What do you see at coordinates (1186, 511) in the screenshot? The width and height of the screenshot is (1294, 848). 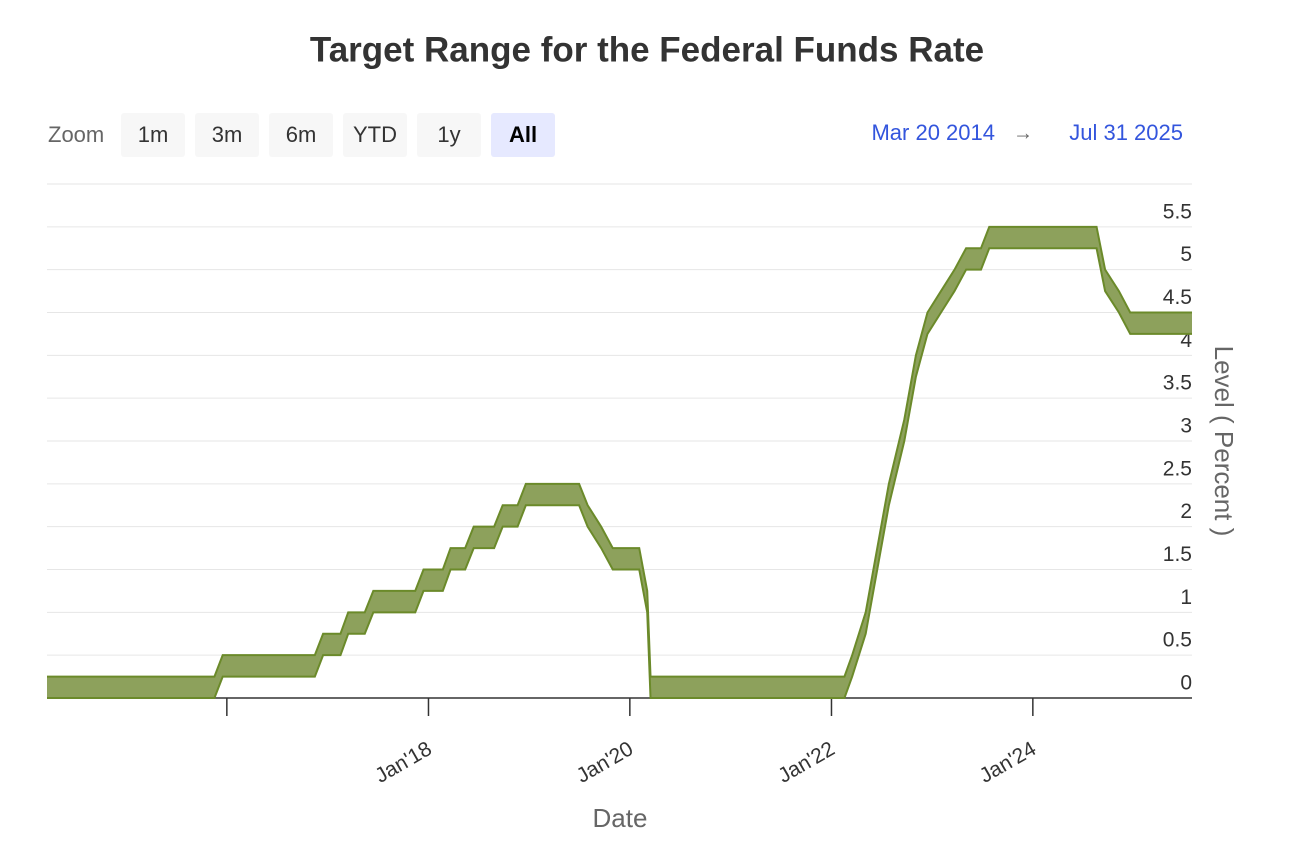 I see `y-tick-label: 2` at bounding box center [1186, 511].